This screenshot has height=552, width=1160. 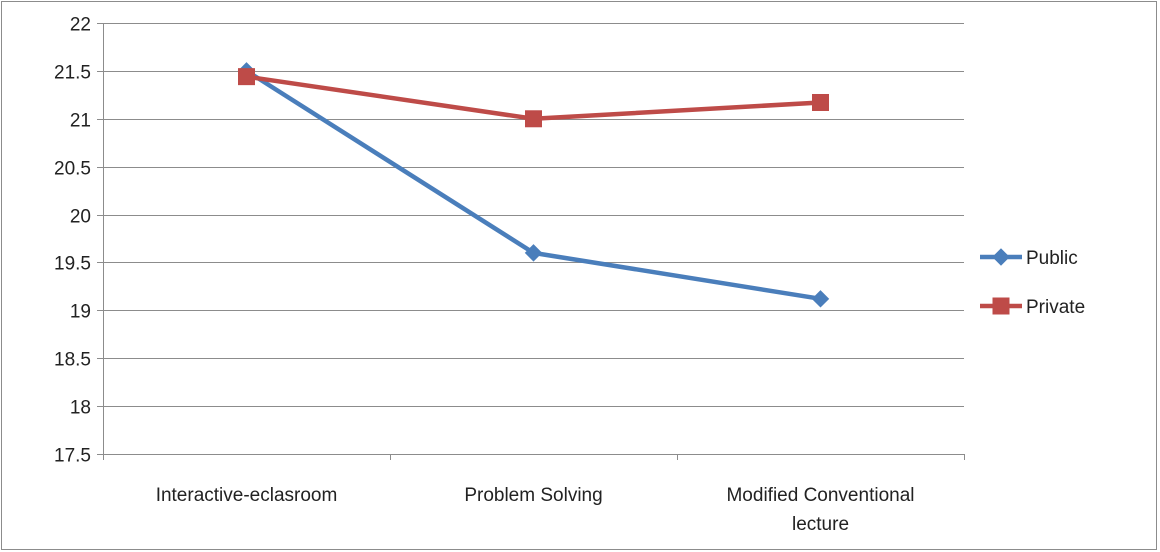 What do you see at coordinates (80, 121) in the screenshot?
I see `y-tick-label: 21` at bounding box center [80, 121].